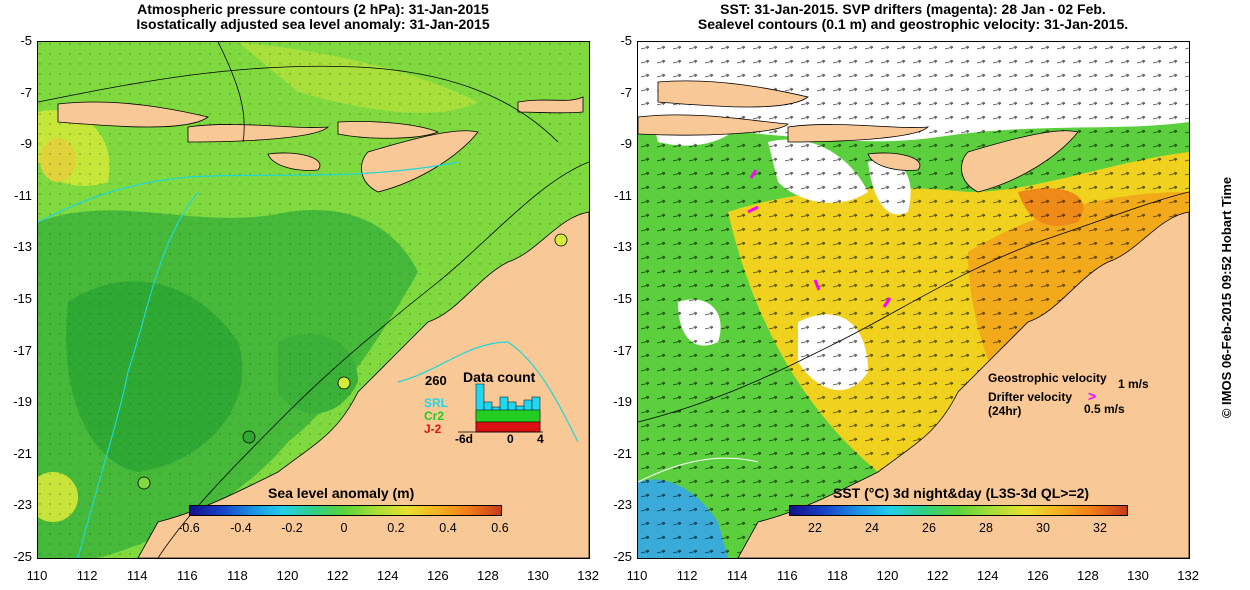  I want to click on inset-bars, so click(508, 408).